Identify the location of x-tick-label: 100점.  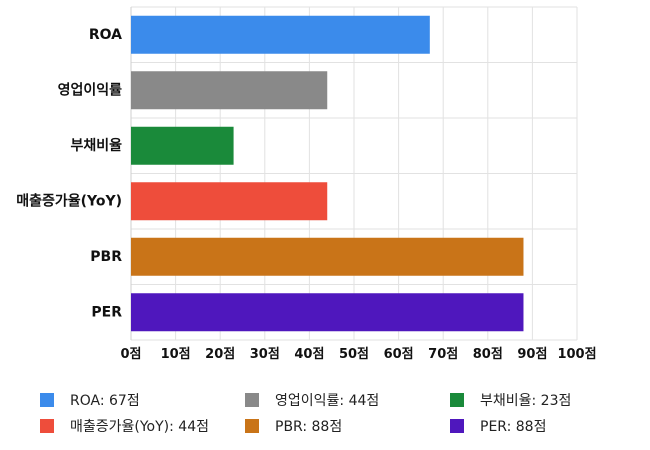
(576, 354).